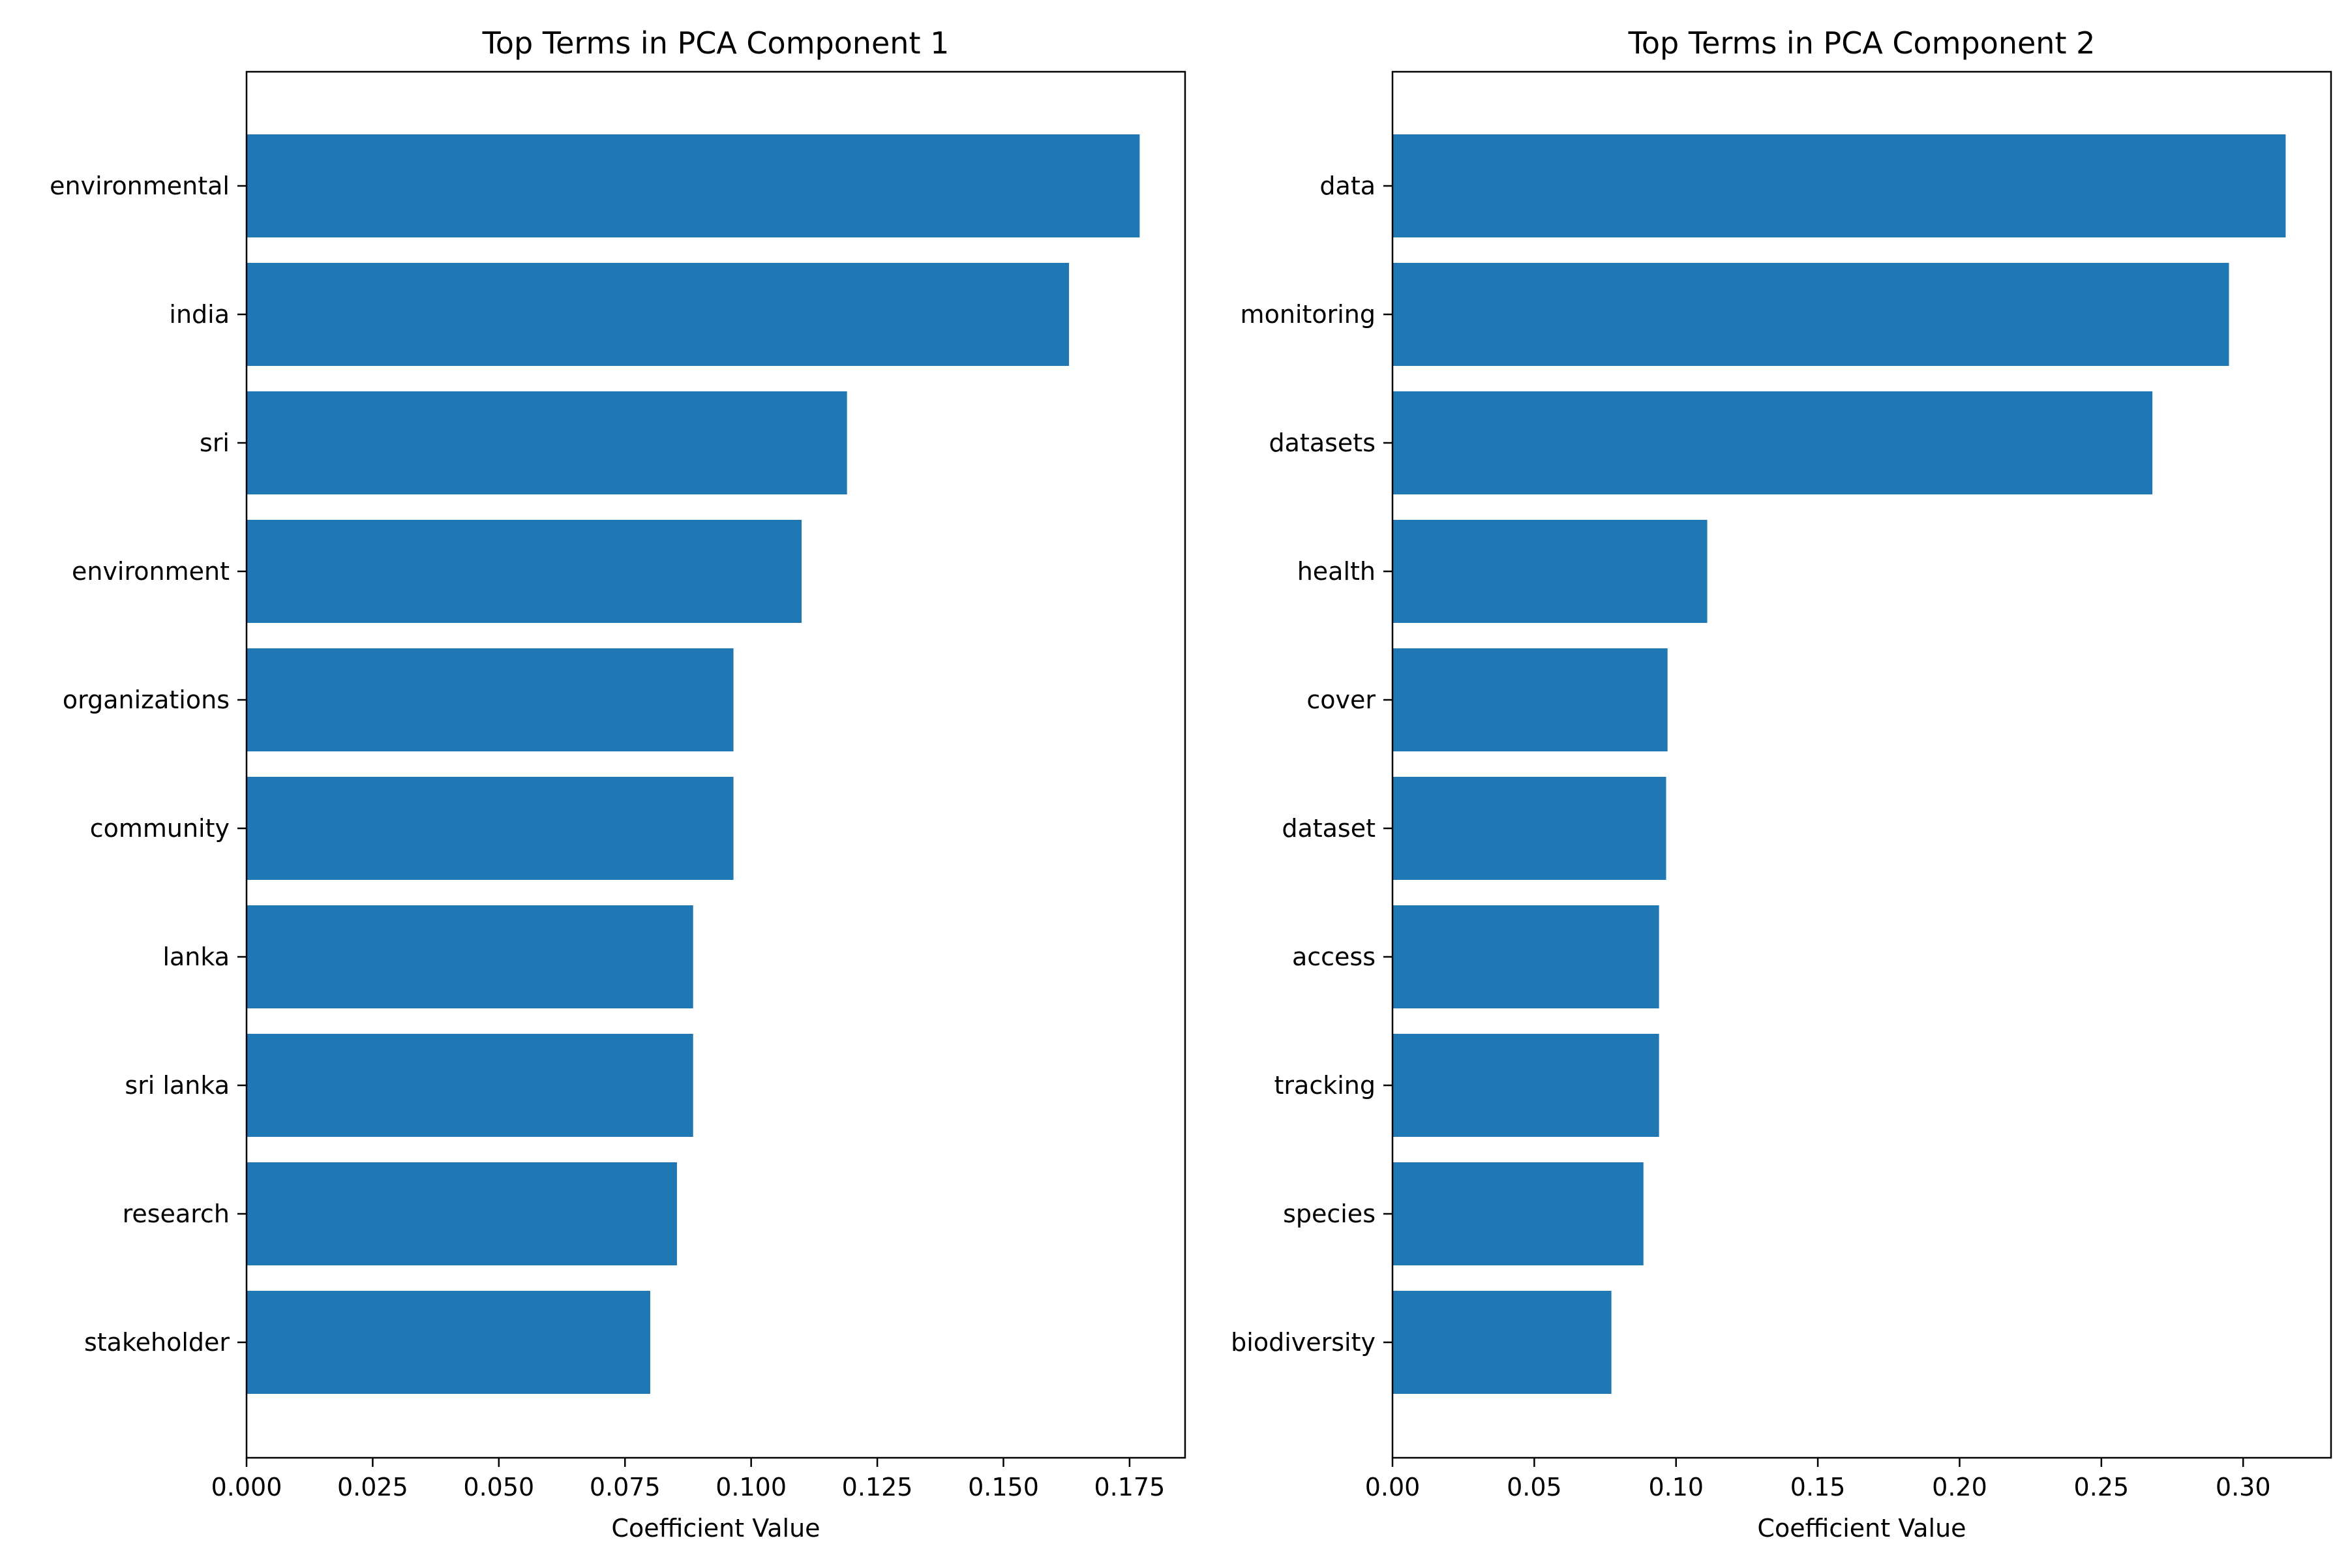 The image size is (2348, 1568). What do you see at coordinates (151, 571) in the screenshot?
I see `chart-1-category-label-4: environment` at bounding box center [151, 571].